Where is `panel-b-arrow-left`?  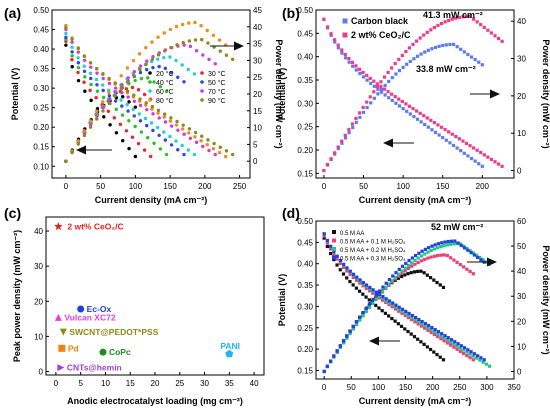 panel-b-arrow-left is located at coordinates (398, 143).